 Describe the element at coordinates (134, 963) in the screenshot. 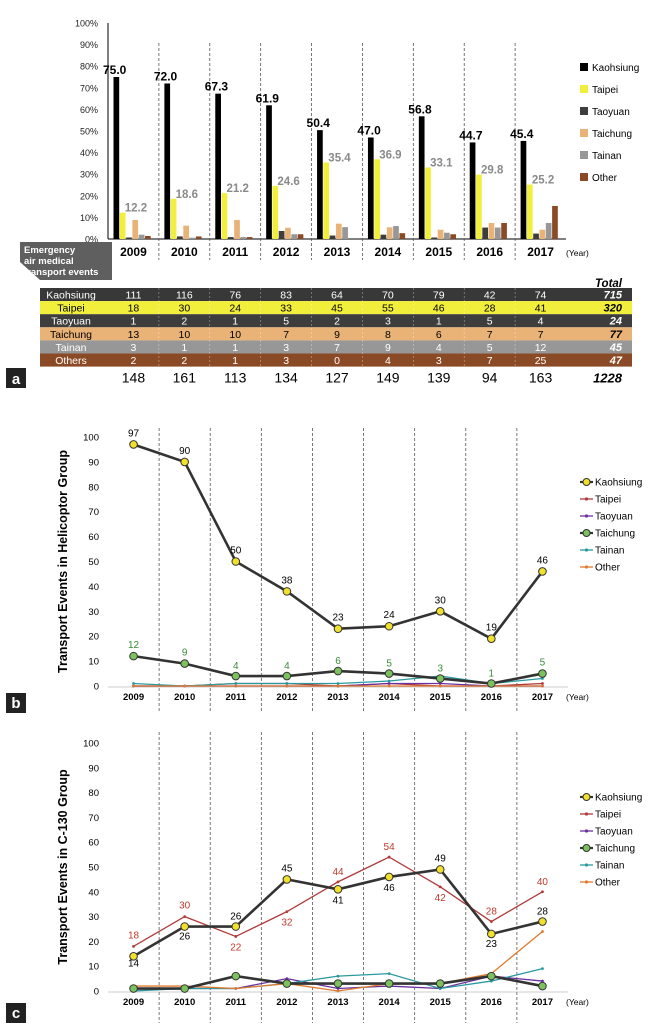

I see `data-label-kaohsiung: 14` at that location.